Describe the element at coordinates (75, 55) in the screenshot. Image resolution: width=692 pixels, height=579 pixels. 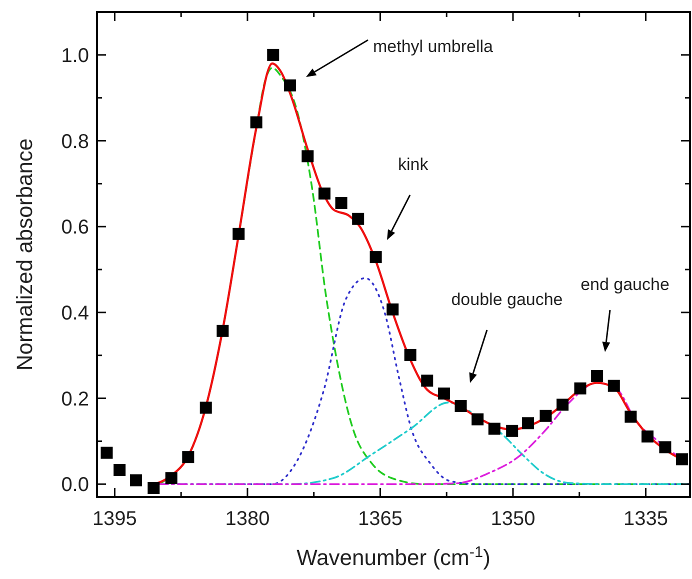
I see `y-tick-label: 1.0` at that location.